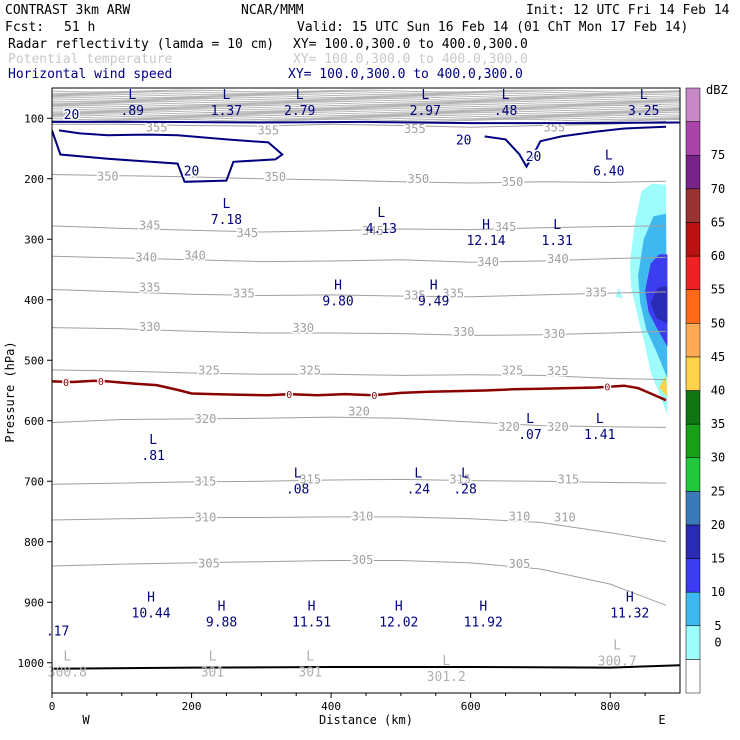  Describe the element at coordinates (52, 706) in the screenshot. I see `x-tick-label: 0` at that location.